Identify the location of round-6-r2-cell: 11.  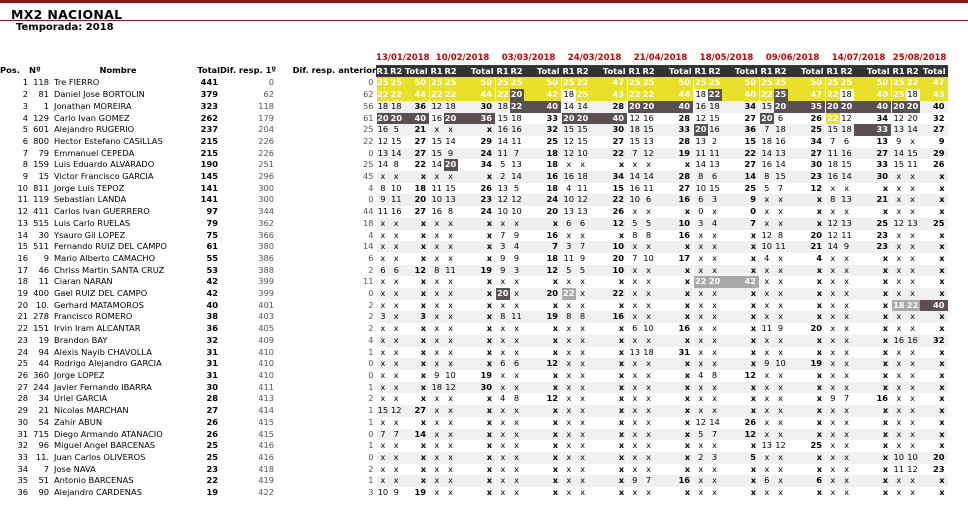
(714, 153).